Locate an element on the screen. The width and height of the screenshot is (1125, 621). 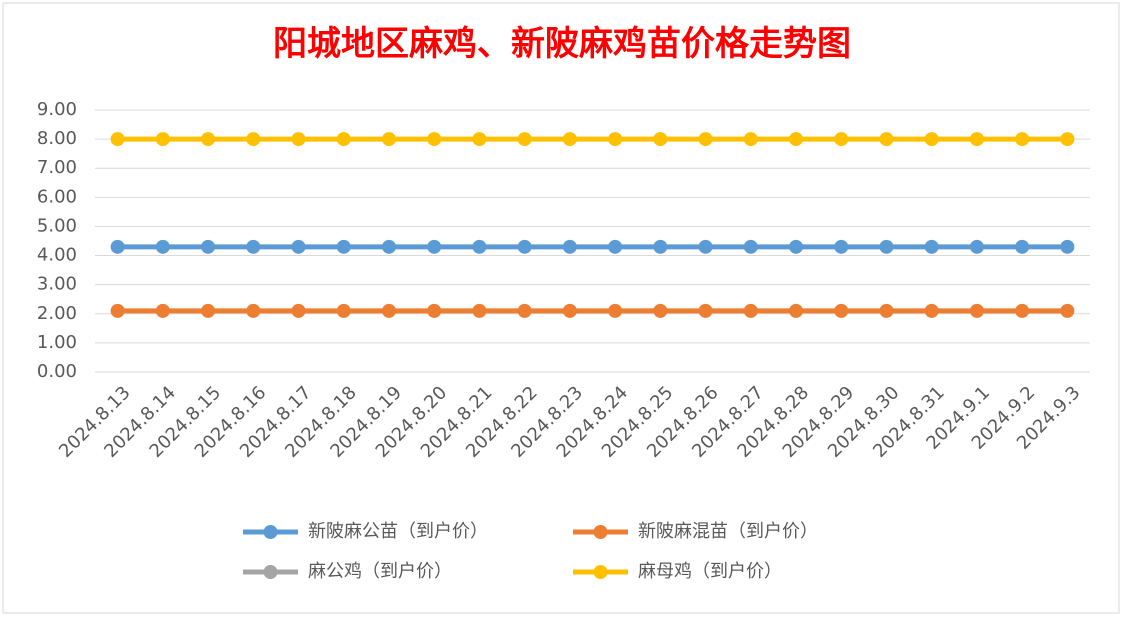
y-tick-label: 6.00 is located at coordinates (57, 196).